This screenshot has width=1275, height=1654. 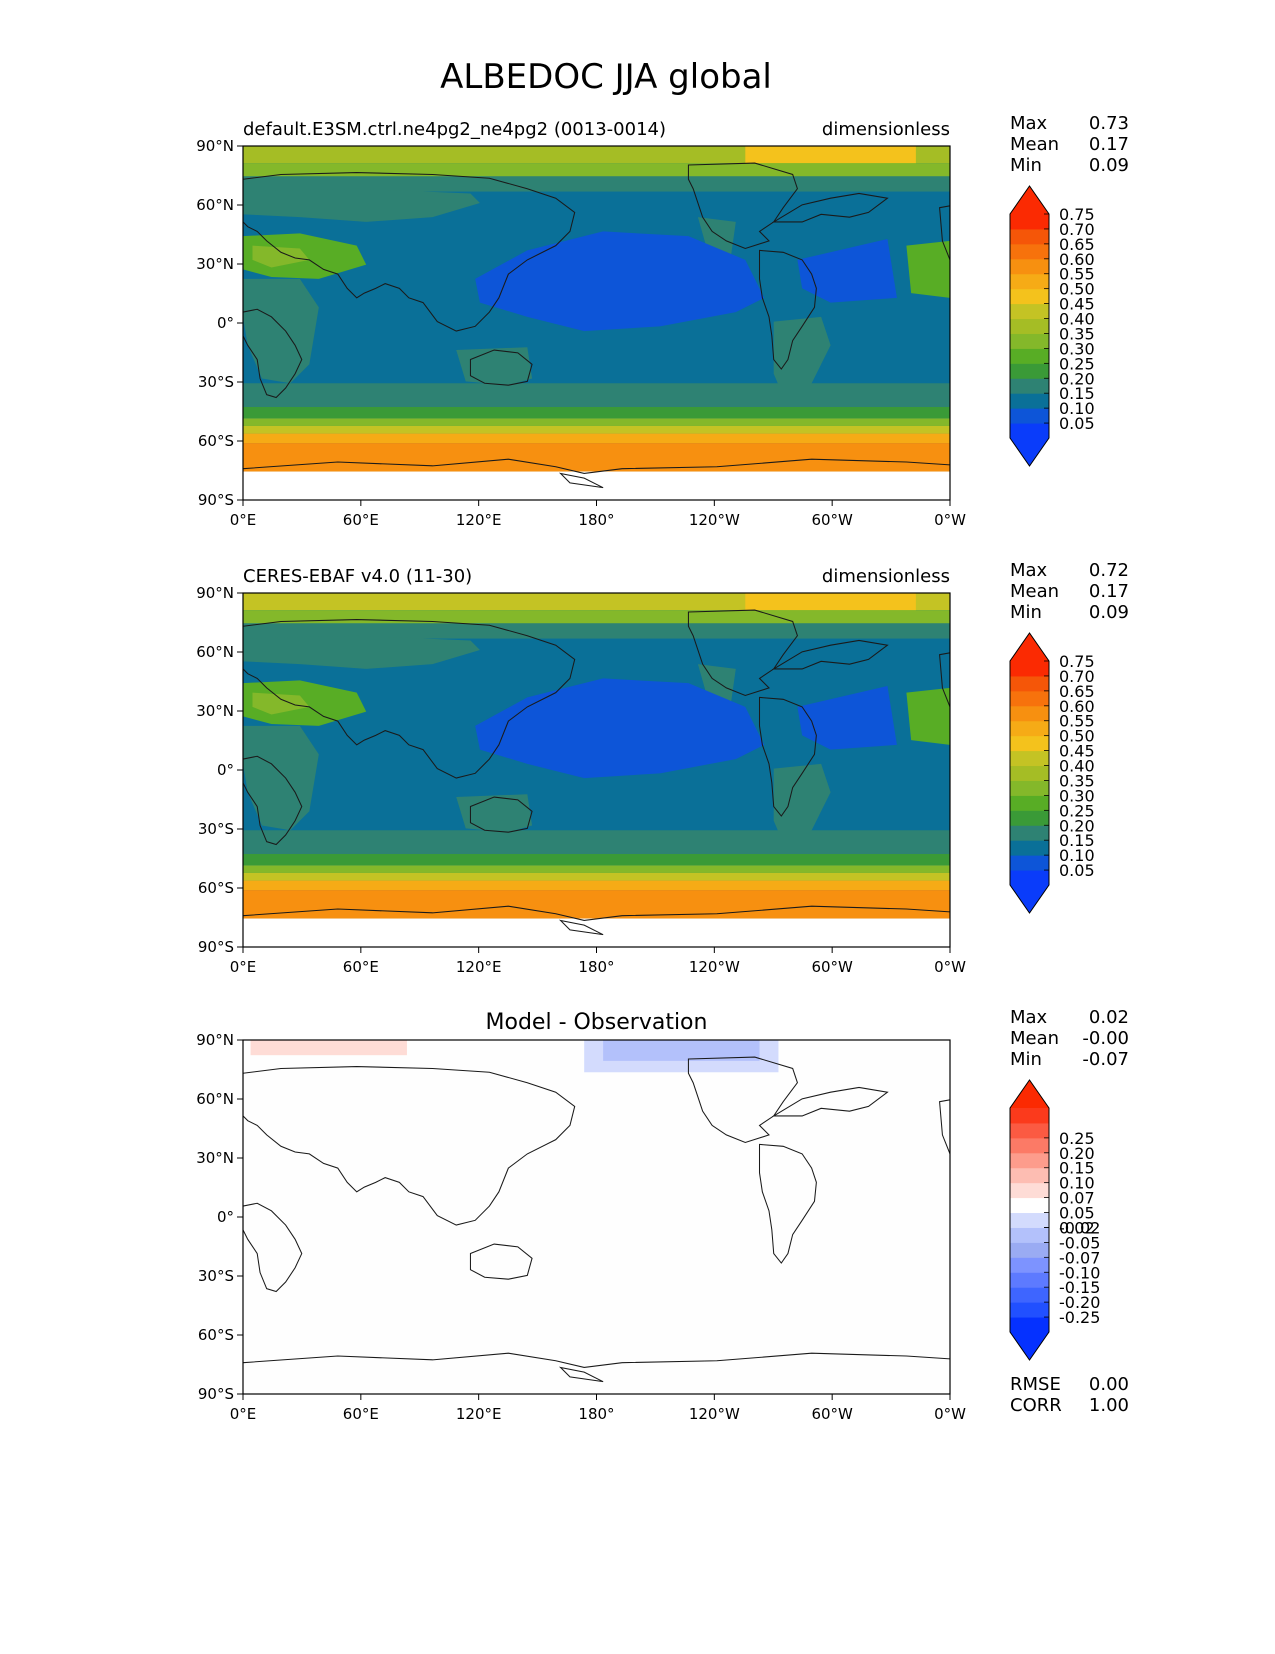 I want to click on field-sahara-wrap, so click(x=928, y=716).